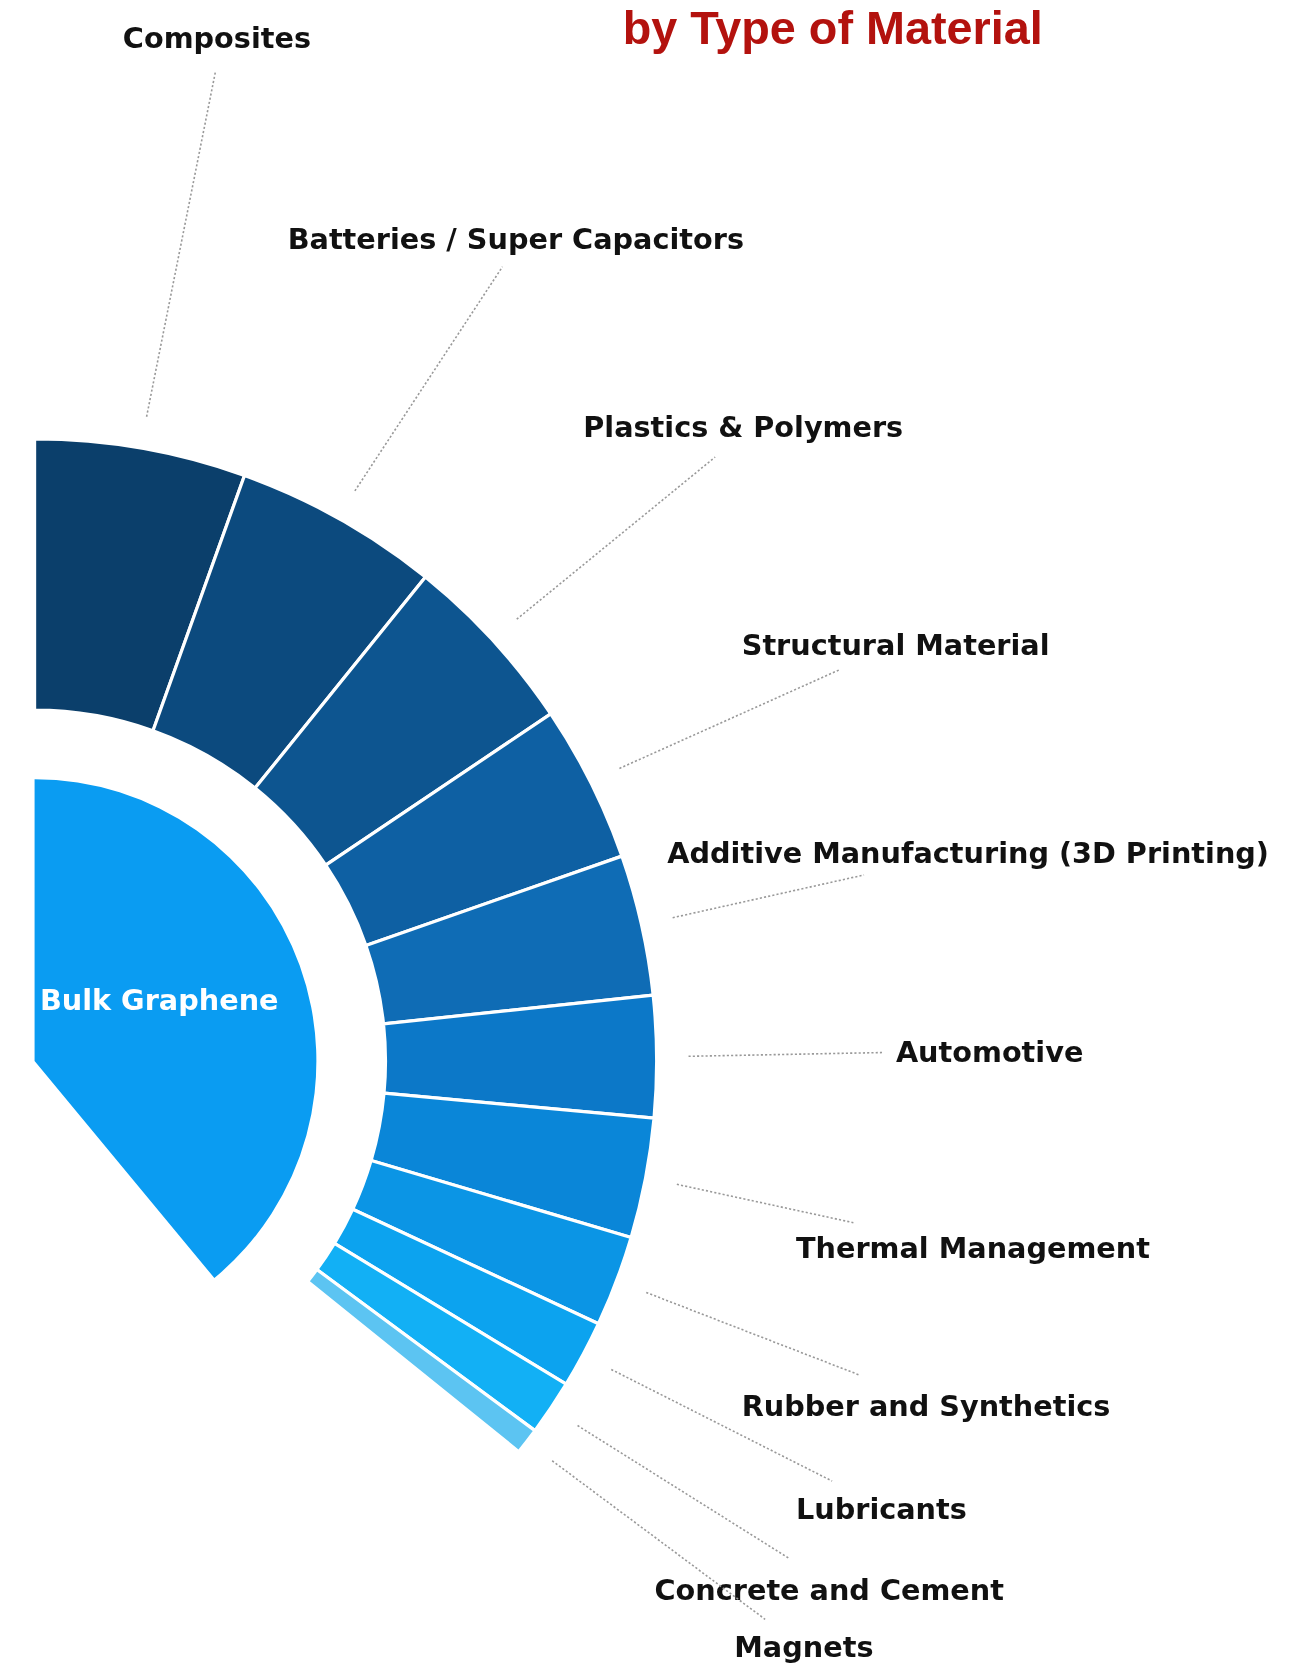 The height and width of the screenshot is (1668, 1292). Describe the element at coordinates (216, 37) in the screenshot. I see `slice-label: Composites` at that location.